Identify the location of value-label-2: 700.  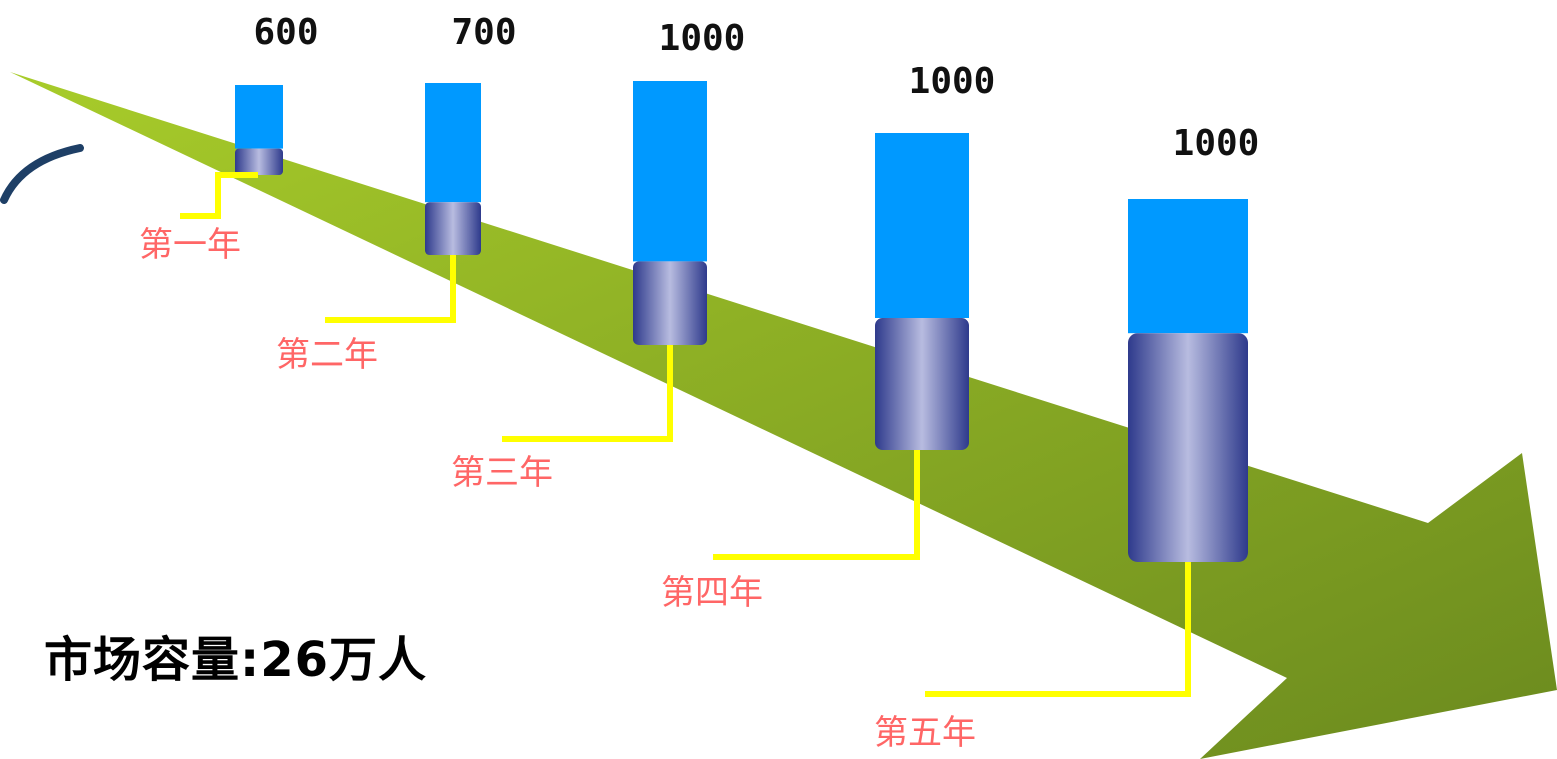
(483, 32).